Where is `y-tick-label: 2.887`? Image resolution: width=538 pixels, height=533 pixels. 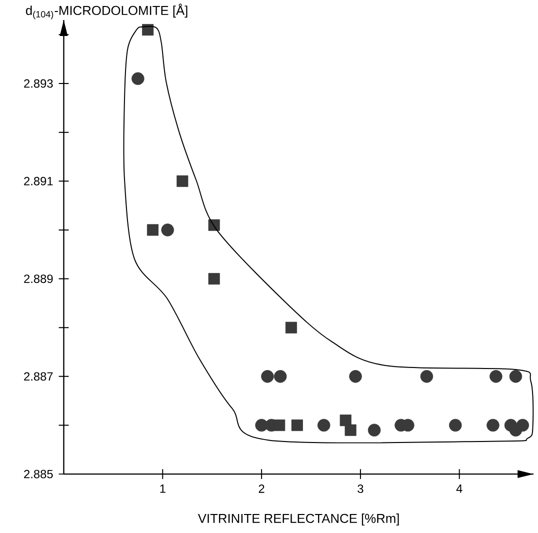
y-tick-label: 2.887 is located at coordinates (38, 376).